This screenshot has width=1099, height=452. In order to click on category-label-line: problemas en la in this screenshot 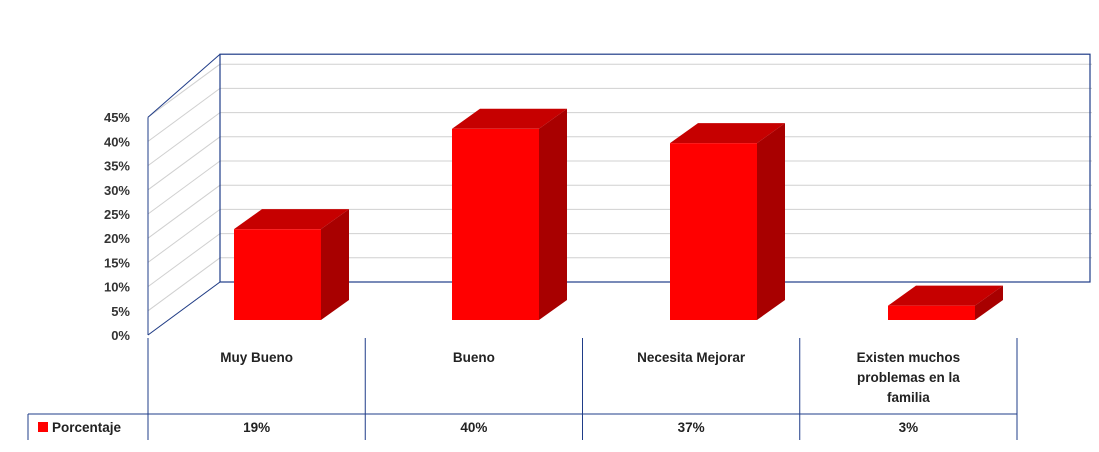, I will do `click(908, 377)`.